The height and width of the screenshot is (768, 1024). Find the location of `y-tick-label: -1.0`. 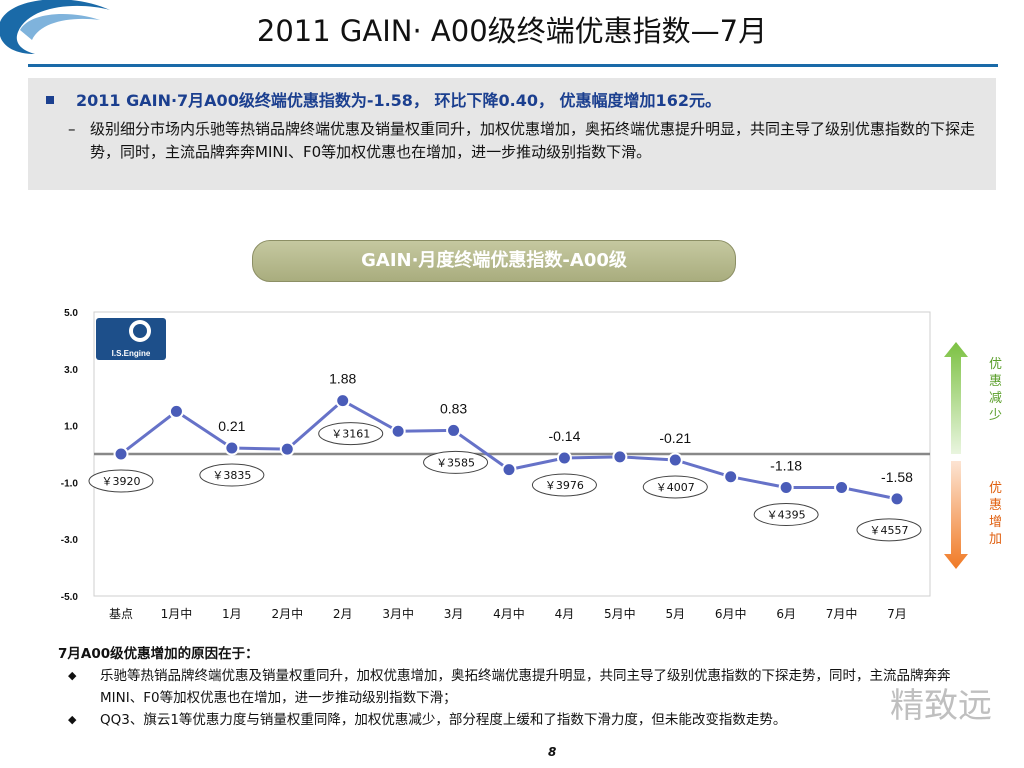

y-tick-label: -1.0 is located at coordinates (70, 483).